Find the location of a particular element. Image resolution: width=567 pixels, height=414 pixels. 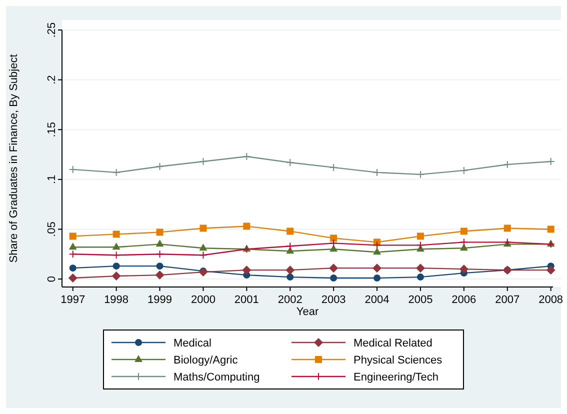

legend-label: Medical Related is located at coordinates (393, 344).